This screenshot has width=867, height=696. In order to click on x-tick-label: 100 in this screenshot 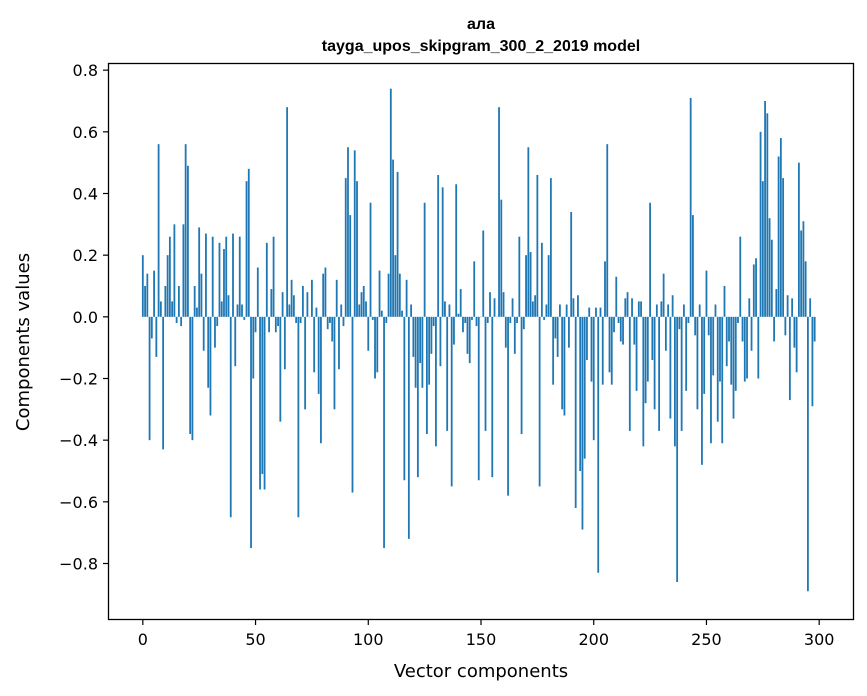, I will do `click(368, 639)`.